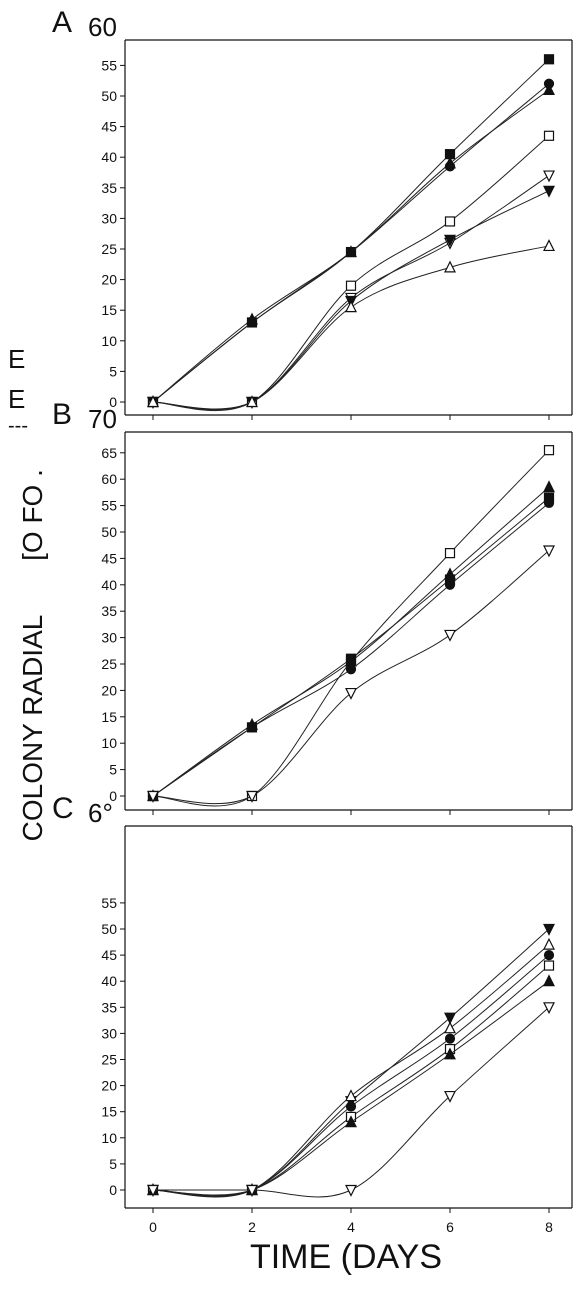 The height and width of the screenshot is (1307, 574). Describe the element at coordinates (153, 1227) in the screenshot. I see `x-tick-label: 0` at that location.